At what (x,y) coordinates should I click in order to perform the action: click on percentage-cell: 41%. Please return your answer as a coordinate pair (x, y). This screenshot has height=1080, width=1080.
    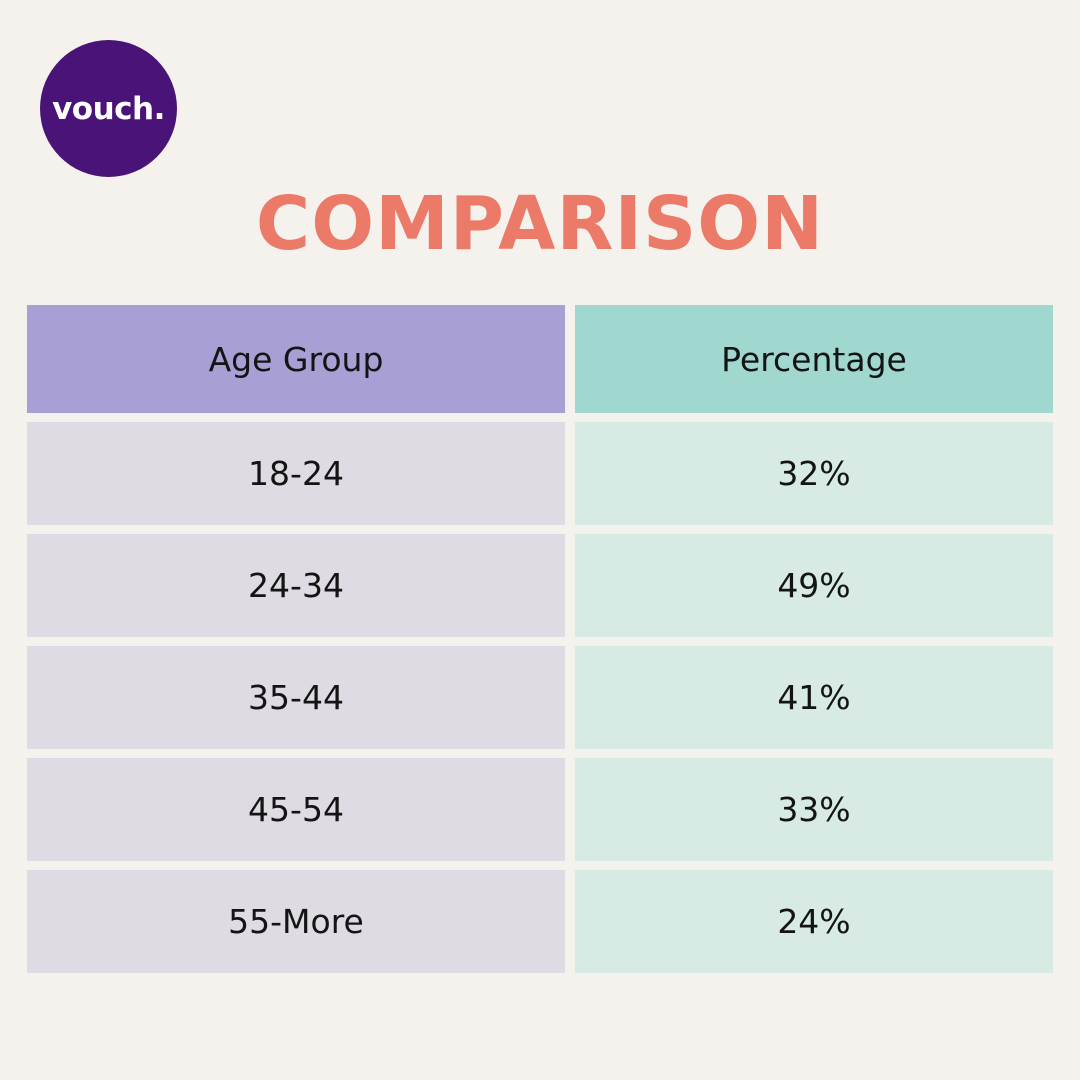
    Looking at the image, I should click on (814, 697).